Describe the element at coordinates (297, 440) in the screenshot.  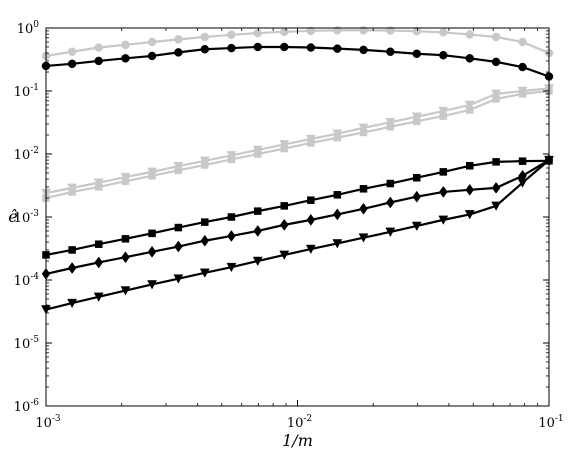
I see `x-axis-label: 1/m` at that location.